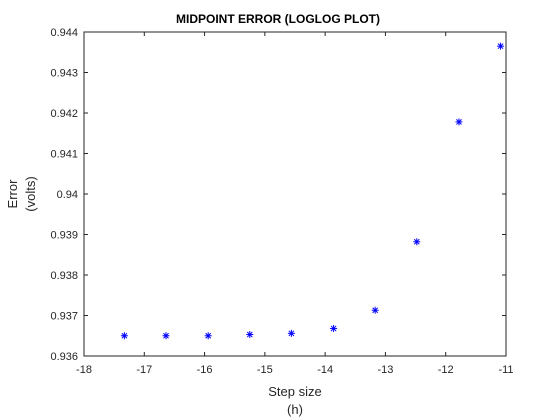 This screenshot has height=420, width=560. What do you see at coordinates (278, 19) in the screenshot?
I see `chart-title: MIDPOINT ERROR (LOGLOG PLOT)` at bounding box center [278, 19].